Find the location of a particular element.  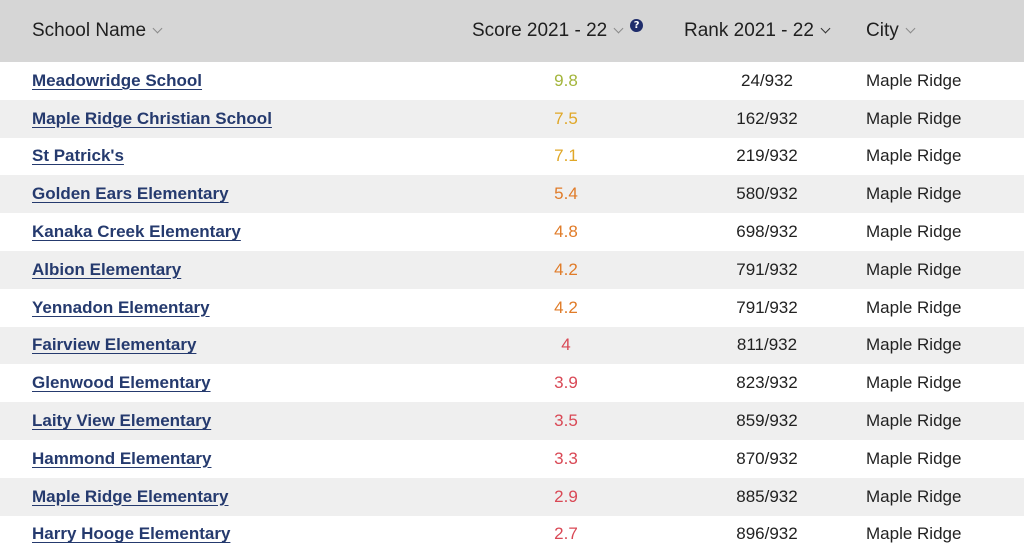

rank-cell: 885/932 is located at coordinates (767, 496).